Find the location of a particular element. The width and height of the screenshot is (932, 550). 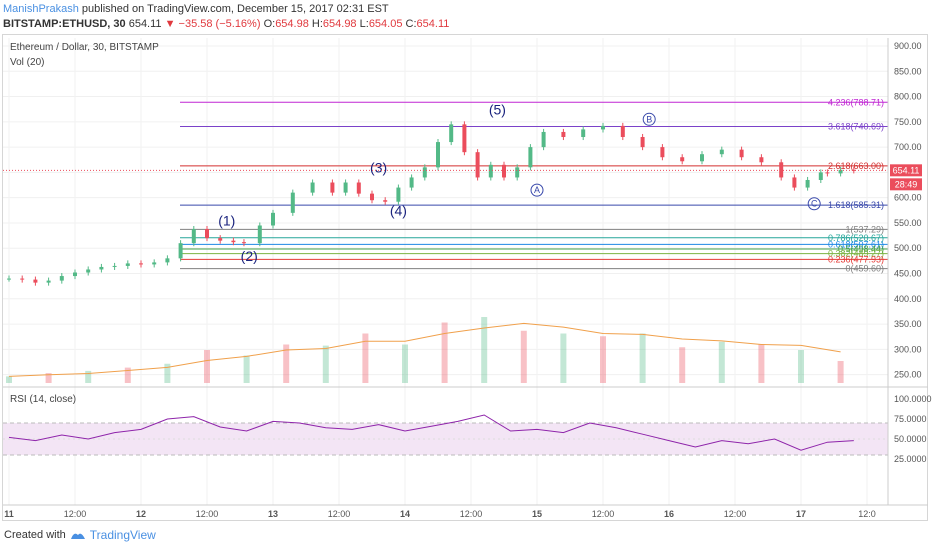

time-tick-label: 17 is located at coordinates (801, 514).